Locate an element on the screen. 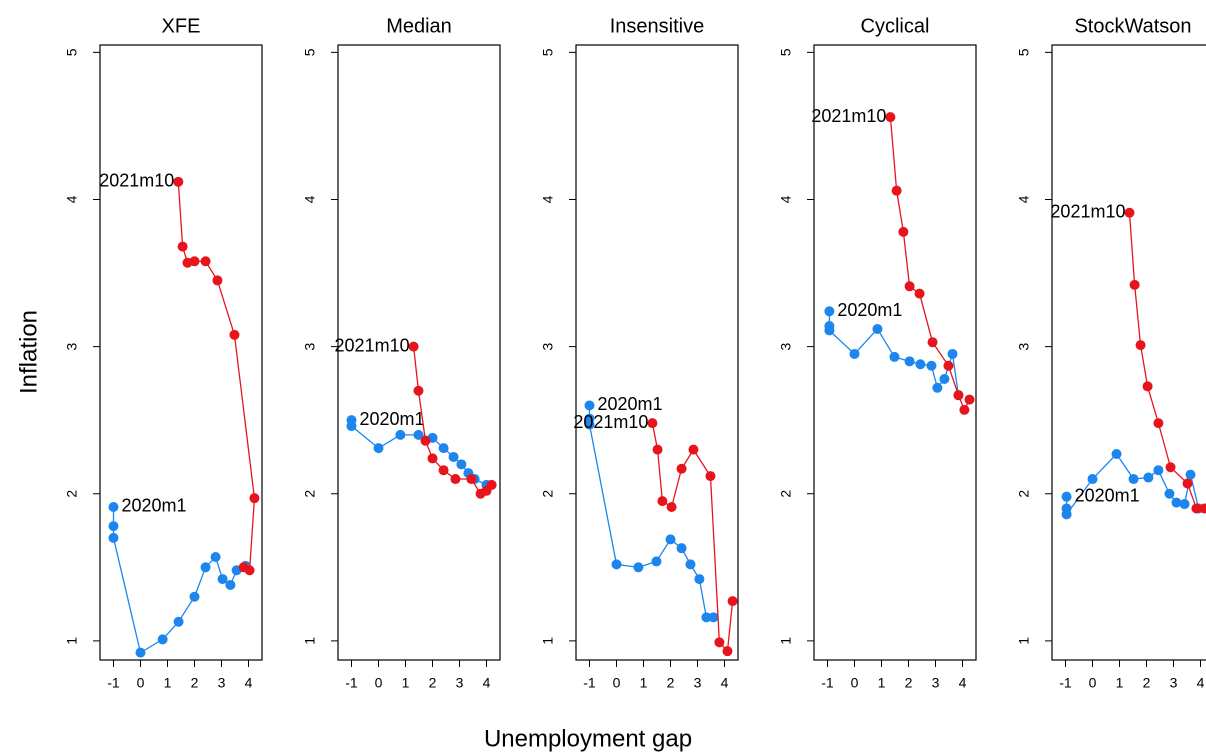 The height and width of the screenshot is (755, 1206). x-tick-label: -1 is located at coordinates (113, 683).